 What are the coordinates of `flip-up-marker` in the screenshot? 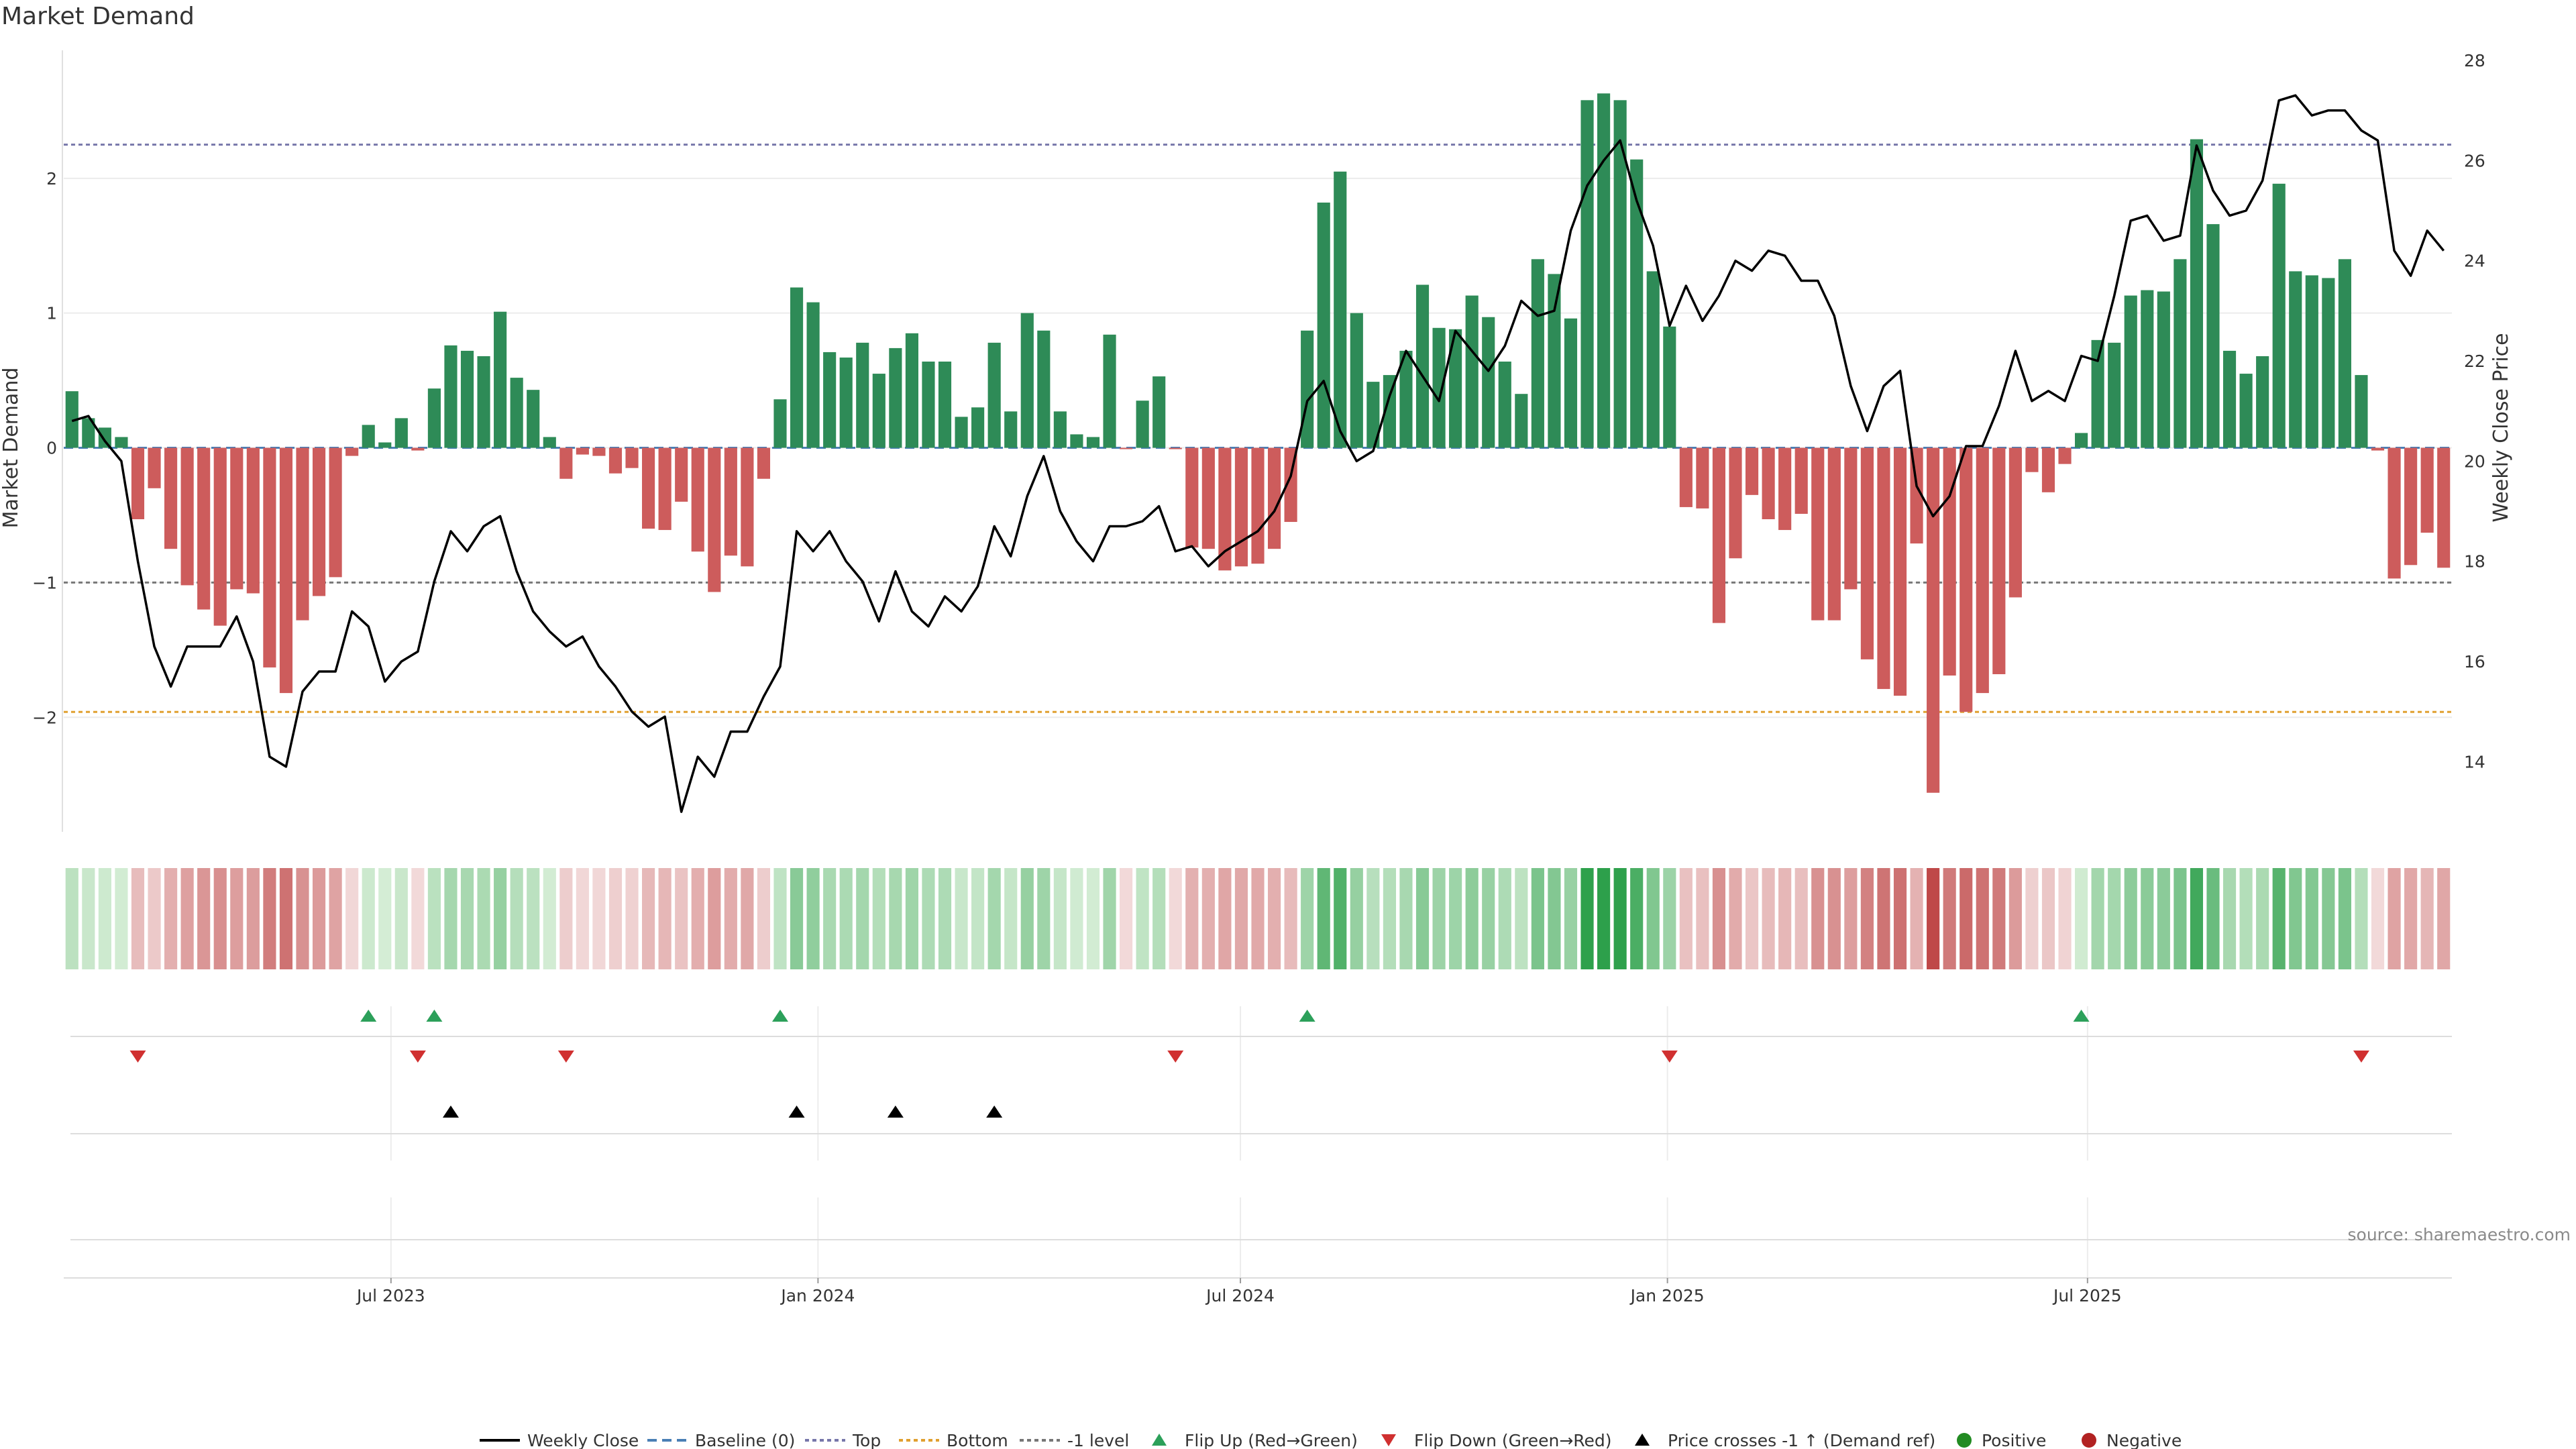 It's located at (2081, 1016).